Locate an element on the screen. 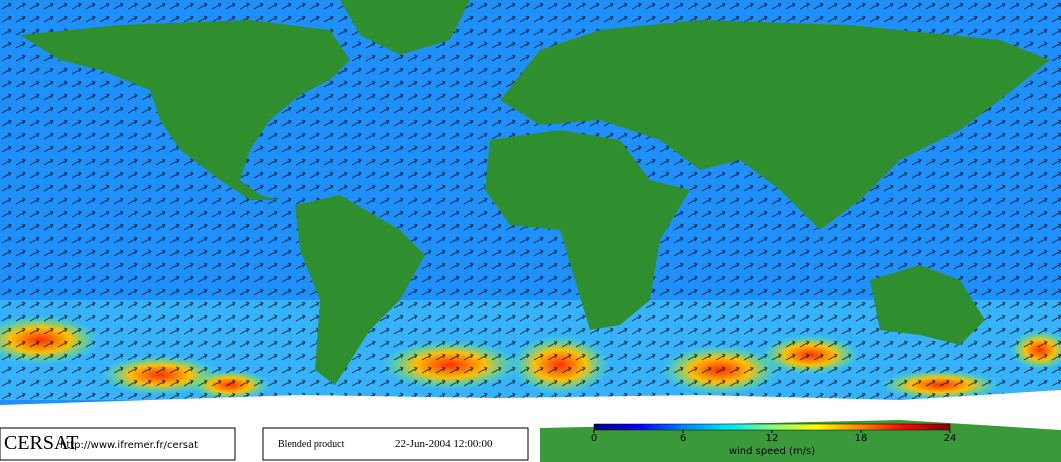 The width and height of the screenshot is (1061, 462). colorbar-scale is located at coordinates (772, 427).